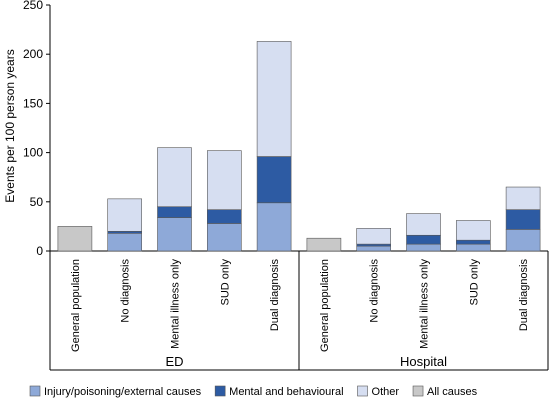  Describe the element at coordinates (123, 392) in the screenshot. I see `legend-label-injury: Injury/poisoning/external causes` at that location.